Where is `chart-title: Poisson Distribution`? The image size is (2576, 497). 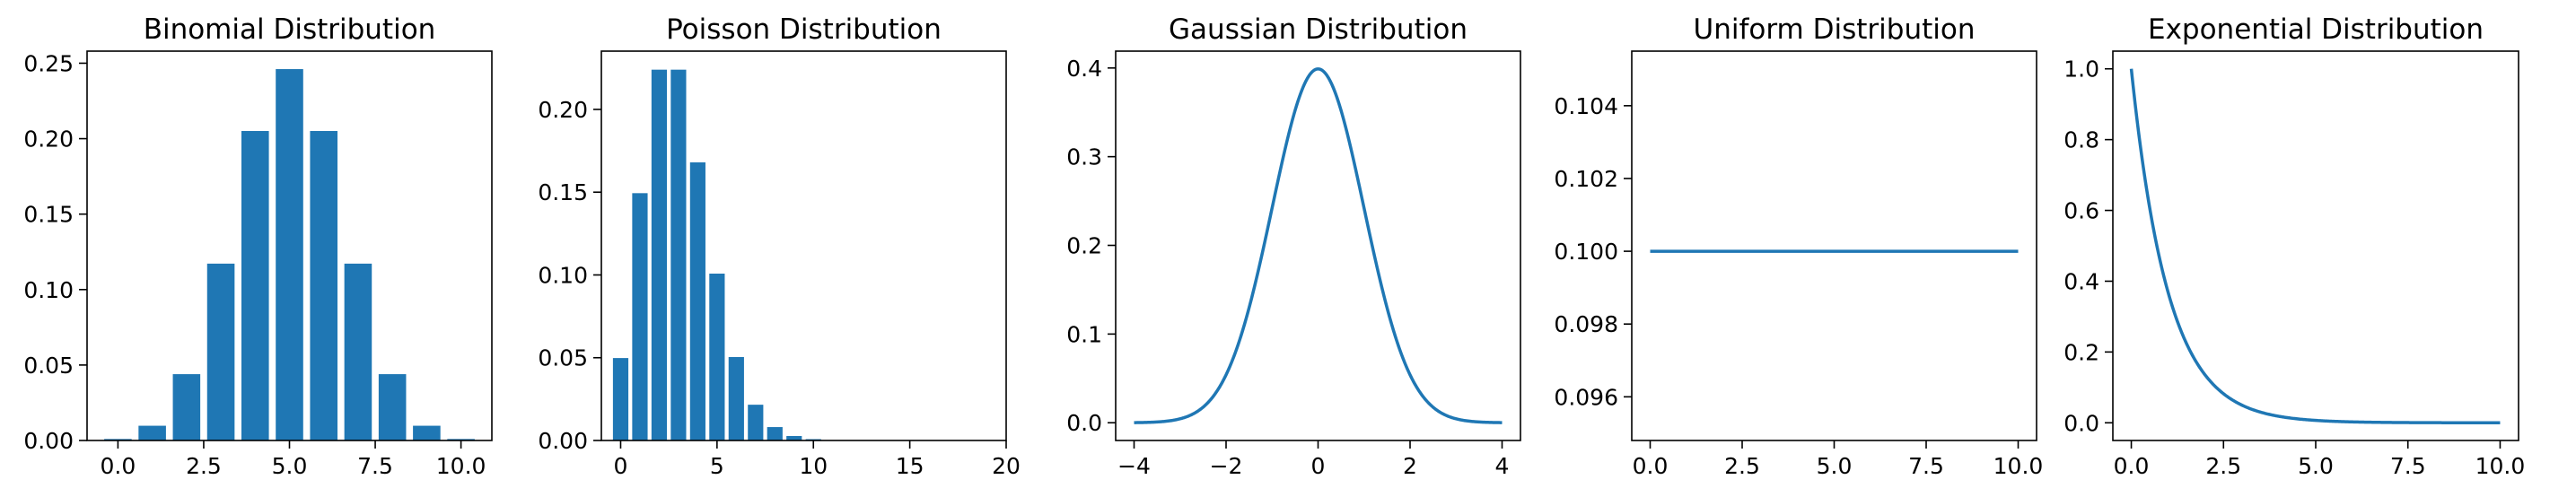
chart-title: Poisson Distribution is located at coordinates (804, 29).